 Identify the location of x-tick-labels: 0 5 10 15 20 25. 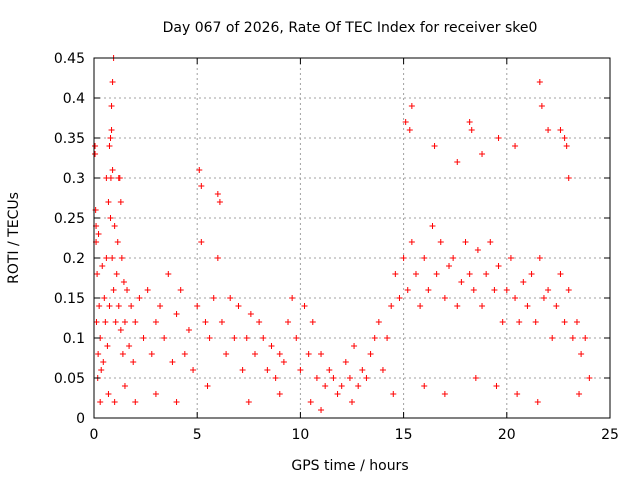
(354, 435).